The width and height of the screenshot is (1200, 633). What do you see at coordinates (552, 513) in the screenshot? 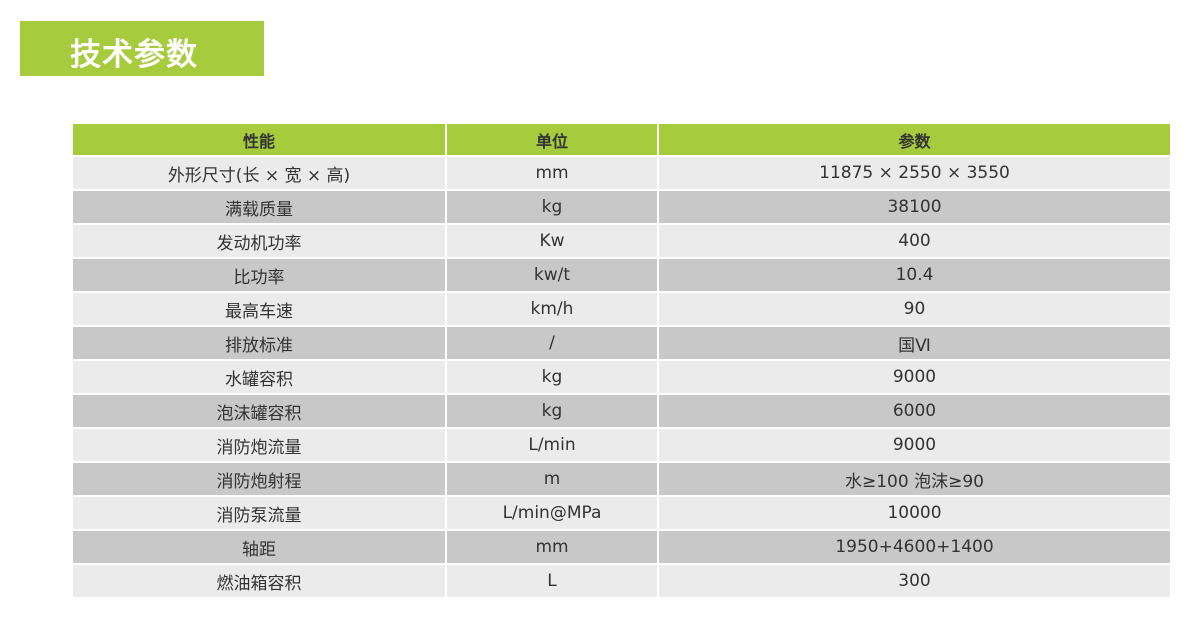
I see `unit-cell: L/min@MPa` at bounding box center [552, 513].